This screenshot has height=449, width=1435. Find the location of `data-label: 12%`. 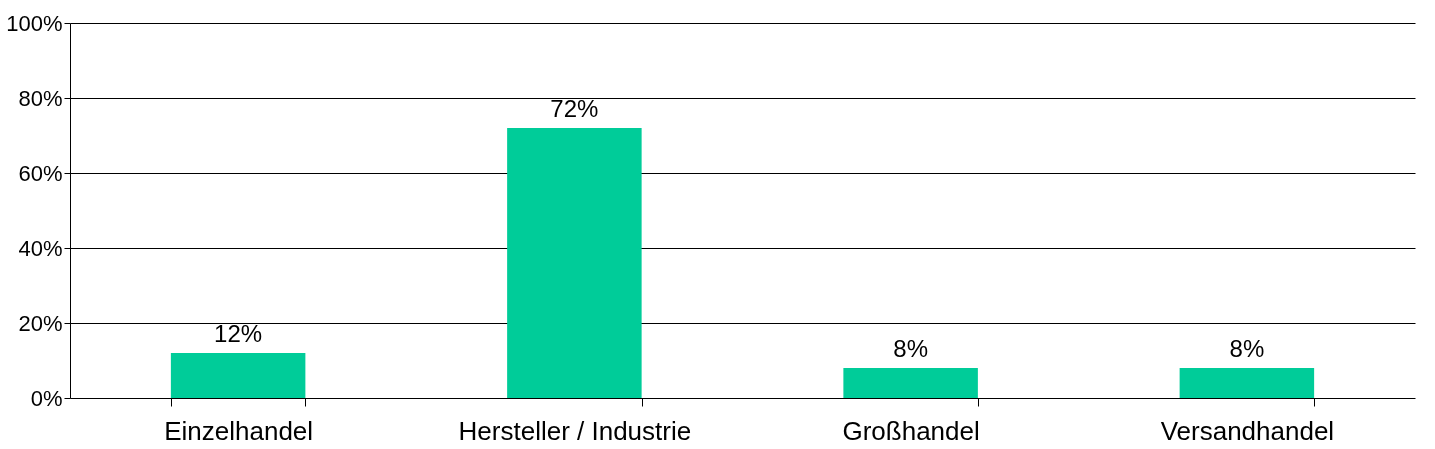

data-label: 12% is located at coordinates (238, 333).